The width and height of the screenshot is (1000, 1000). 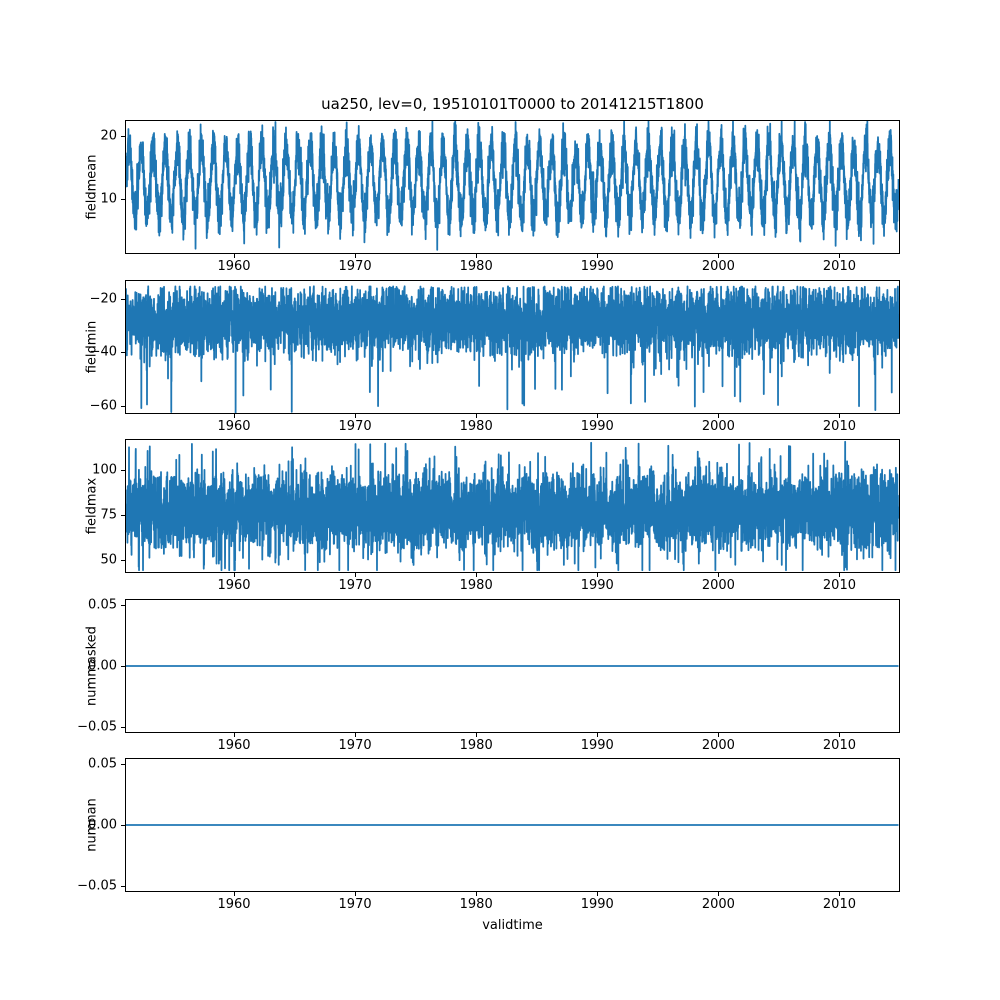 I want to click on axes-fieldmean, so click(x=512, y=187).